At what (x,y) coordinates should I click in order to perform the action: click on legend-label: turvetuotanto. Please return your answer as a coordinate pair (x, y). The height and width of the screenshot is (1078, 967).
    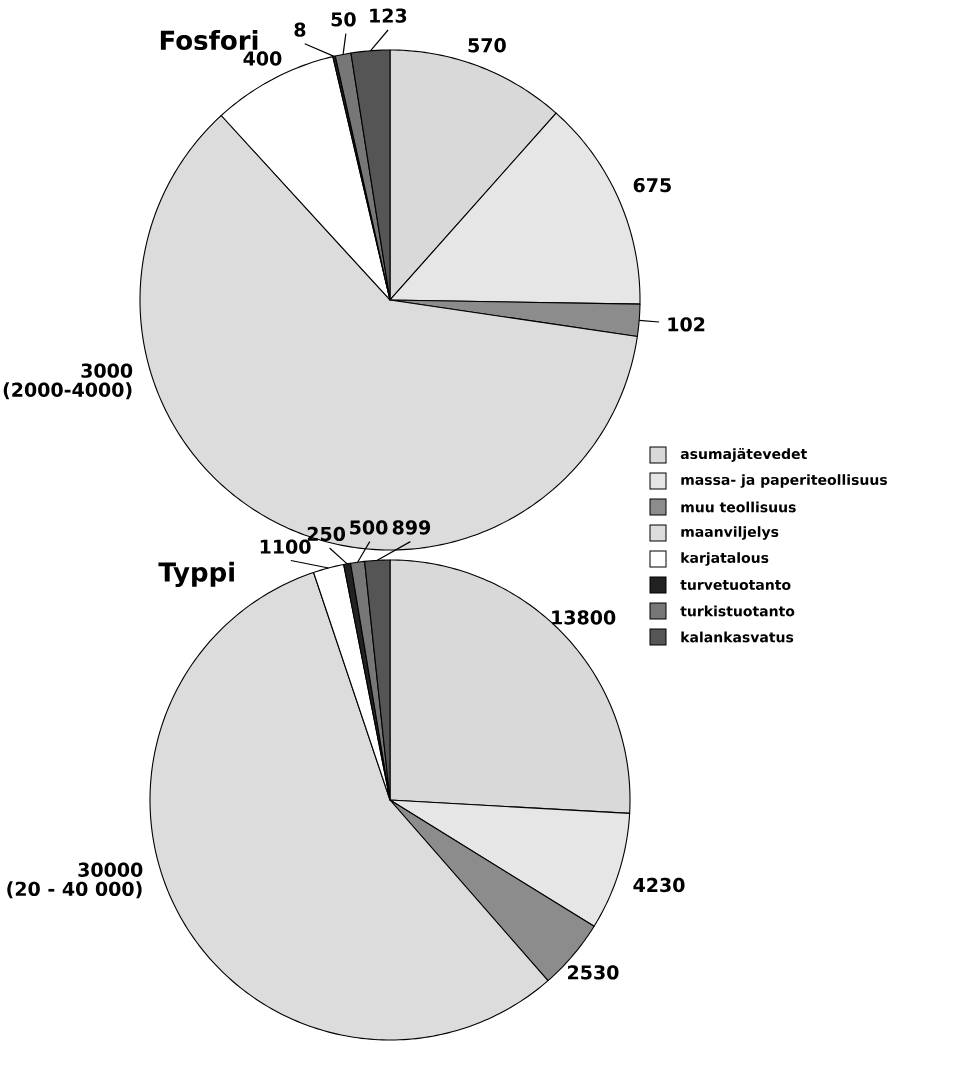
    Looking at the image, I should click on (735, 585).